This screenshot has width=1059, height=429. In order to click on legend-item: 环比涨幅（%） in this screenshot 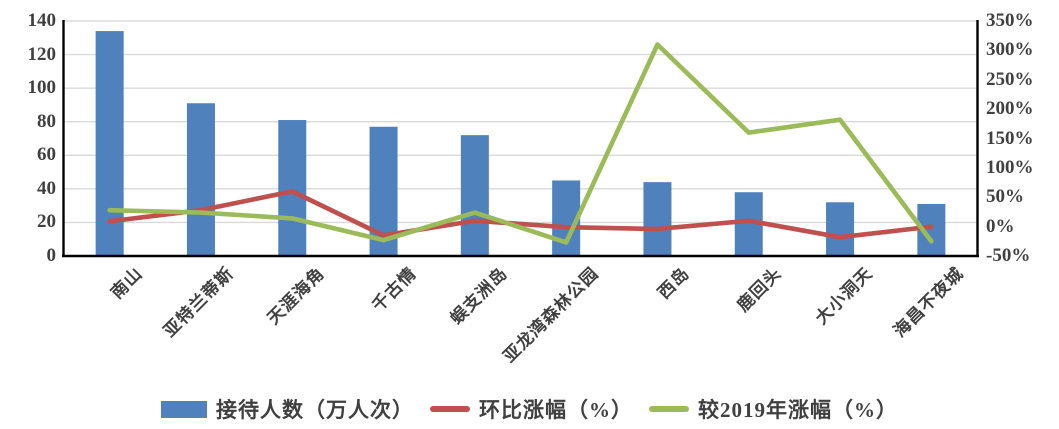, I will do `click(531, 409)`.